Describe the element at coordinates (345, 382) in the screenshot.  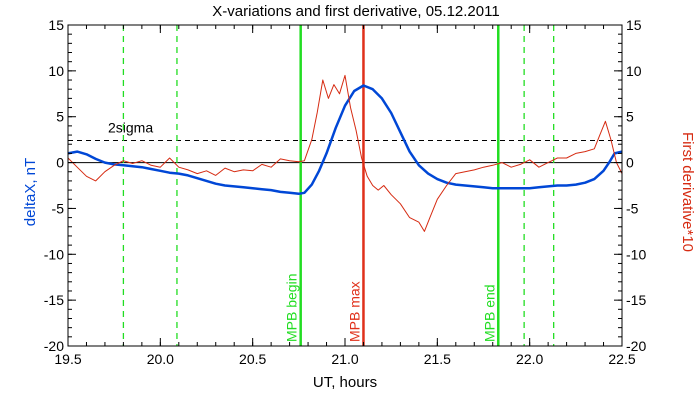
I see `x-axis-label: UT, hours` at that location.